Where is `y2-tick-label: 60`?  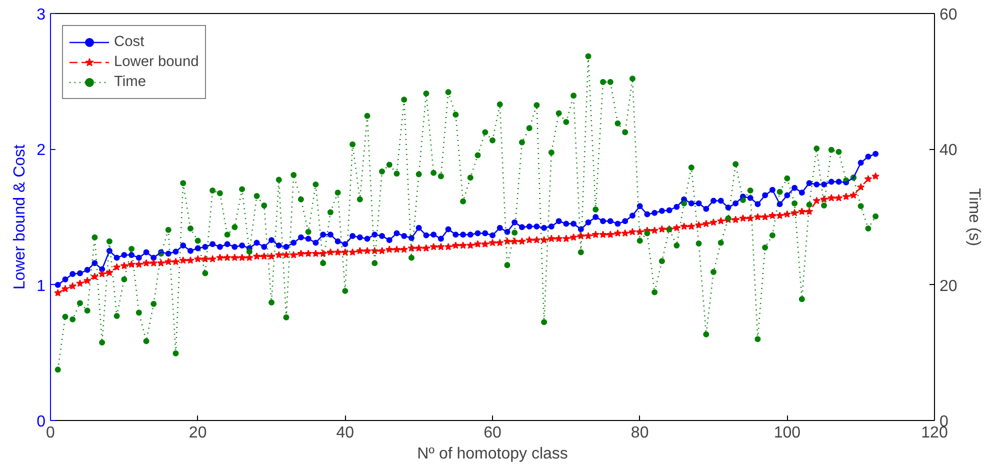
y2-tick-label: 60 is located at coordinates (949, 15).